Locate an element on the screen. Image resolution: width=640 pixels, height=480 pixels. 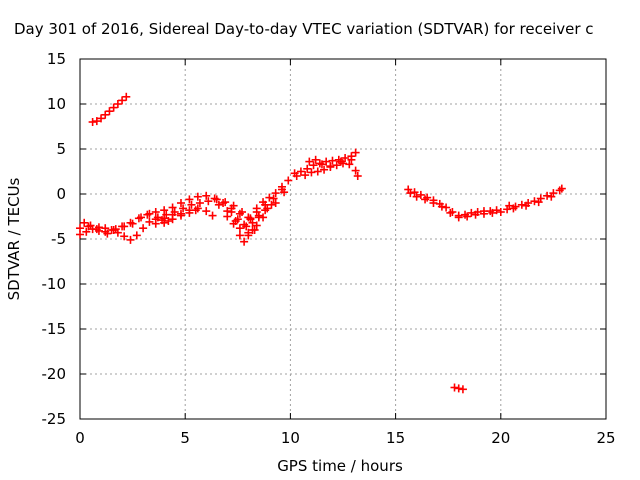
x-tick-label: 10 is located at coordinates (290, 438).